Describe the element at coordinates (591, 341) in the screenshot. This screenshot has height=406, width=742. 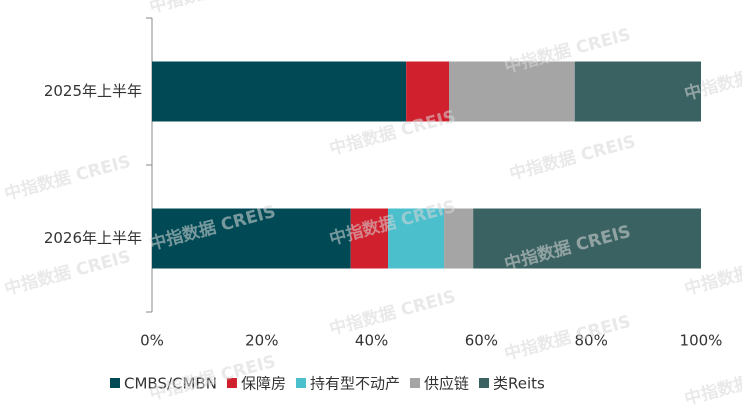
I see `x-tick-label: 80%` at that location.